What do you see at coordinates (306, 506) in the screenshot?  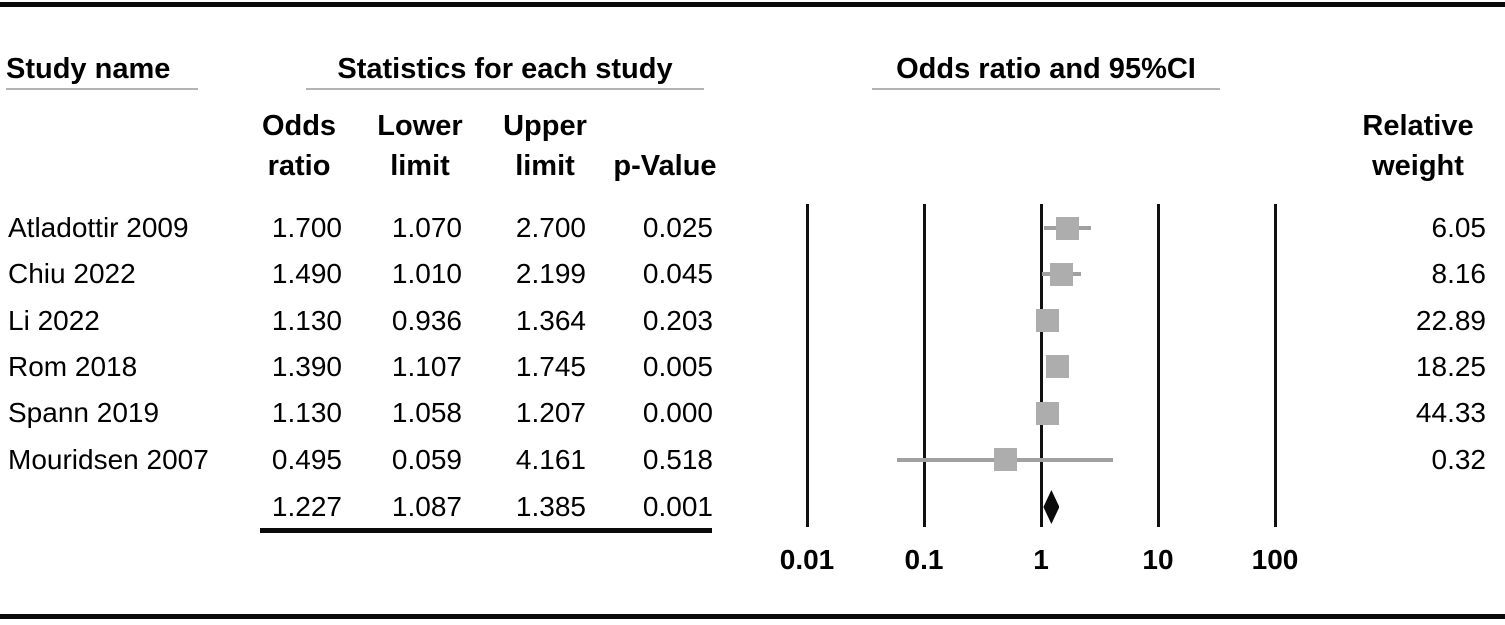 I see `summary-odds-ratio: 1.227` at bounding box center [306, 506].